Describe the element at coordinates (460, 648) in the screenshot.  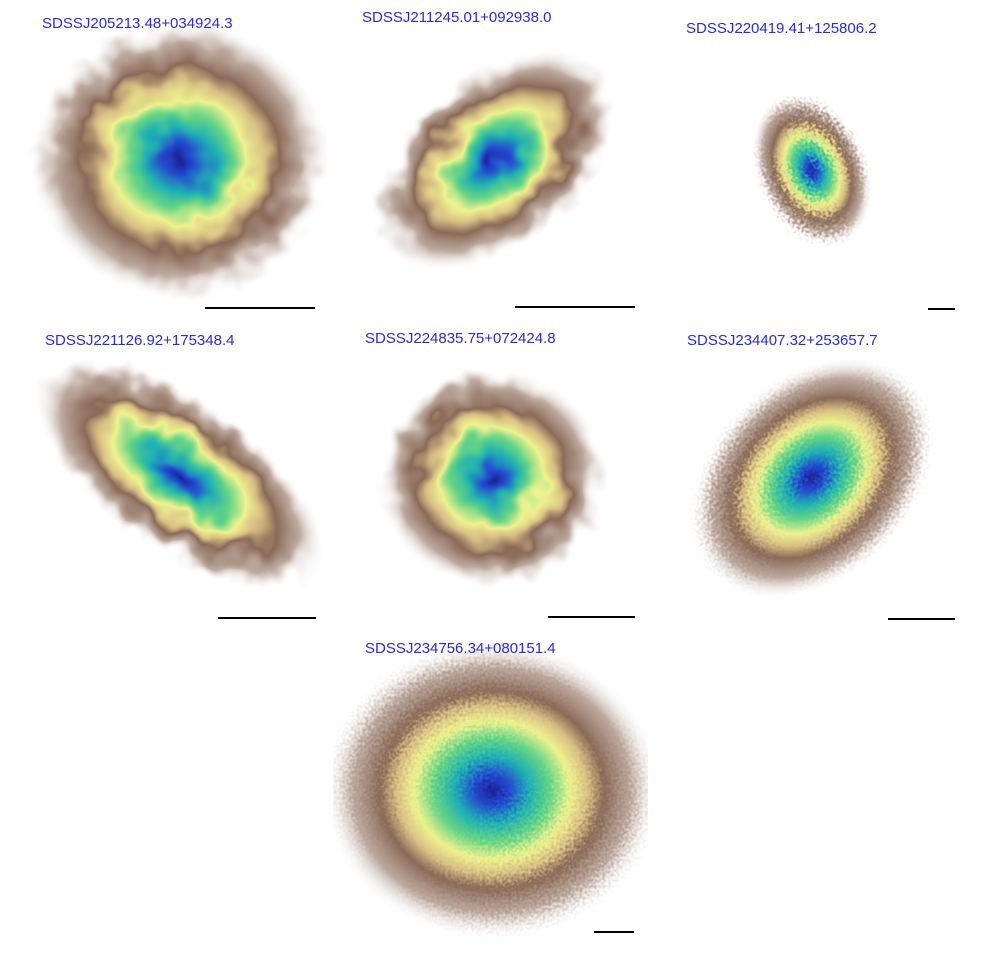
I see `panel-label: SDSSJ234756.34+080151.4` at that location.